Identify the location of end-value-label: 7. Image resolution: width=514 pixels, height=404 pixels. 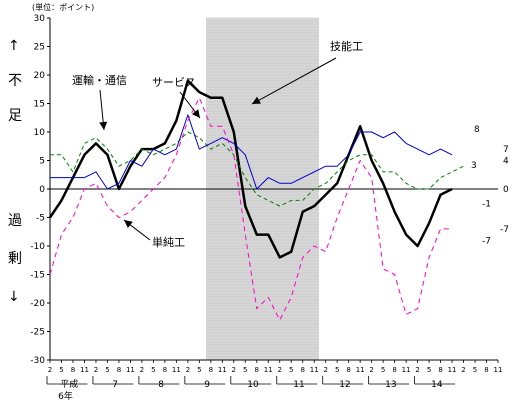
(506, 150).